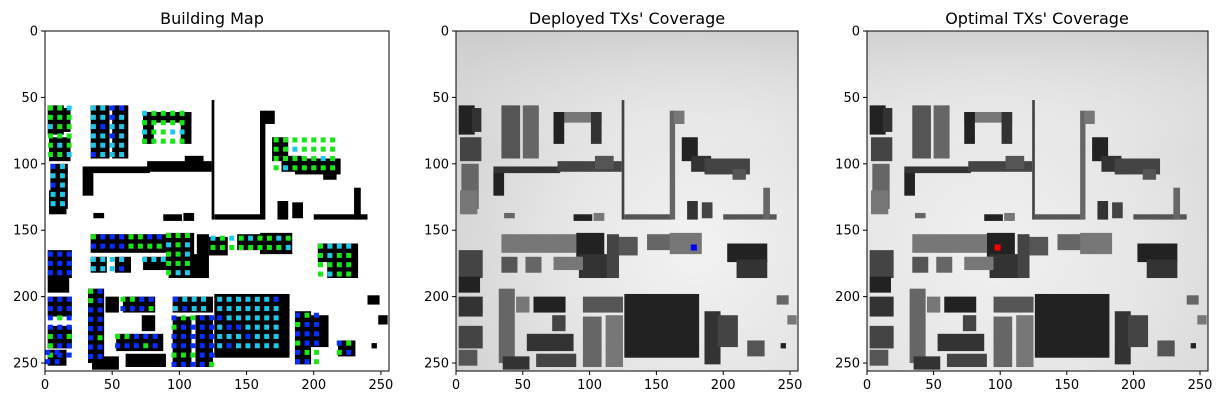  What do you see at coordinates (25, 231) in the screenshot?
I see `y-tick-label: 150` at bounding box center [25, 231].